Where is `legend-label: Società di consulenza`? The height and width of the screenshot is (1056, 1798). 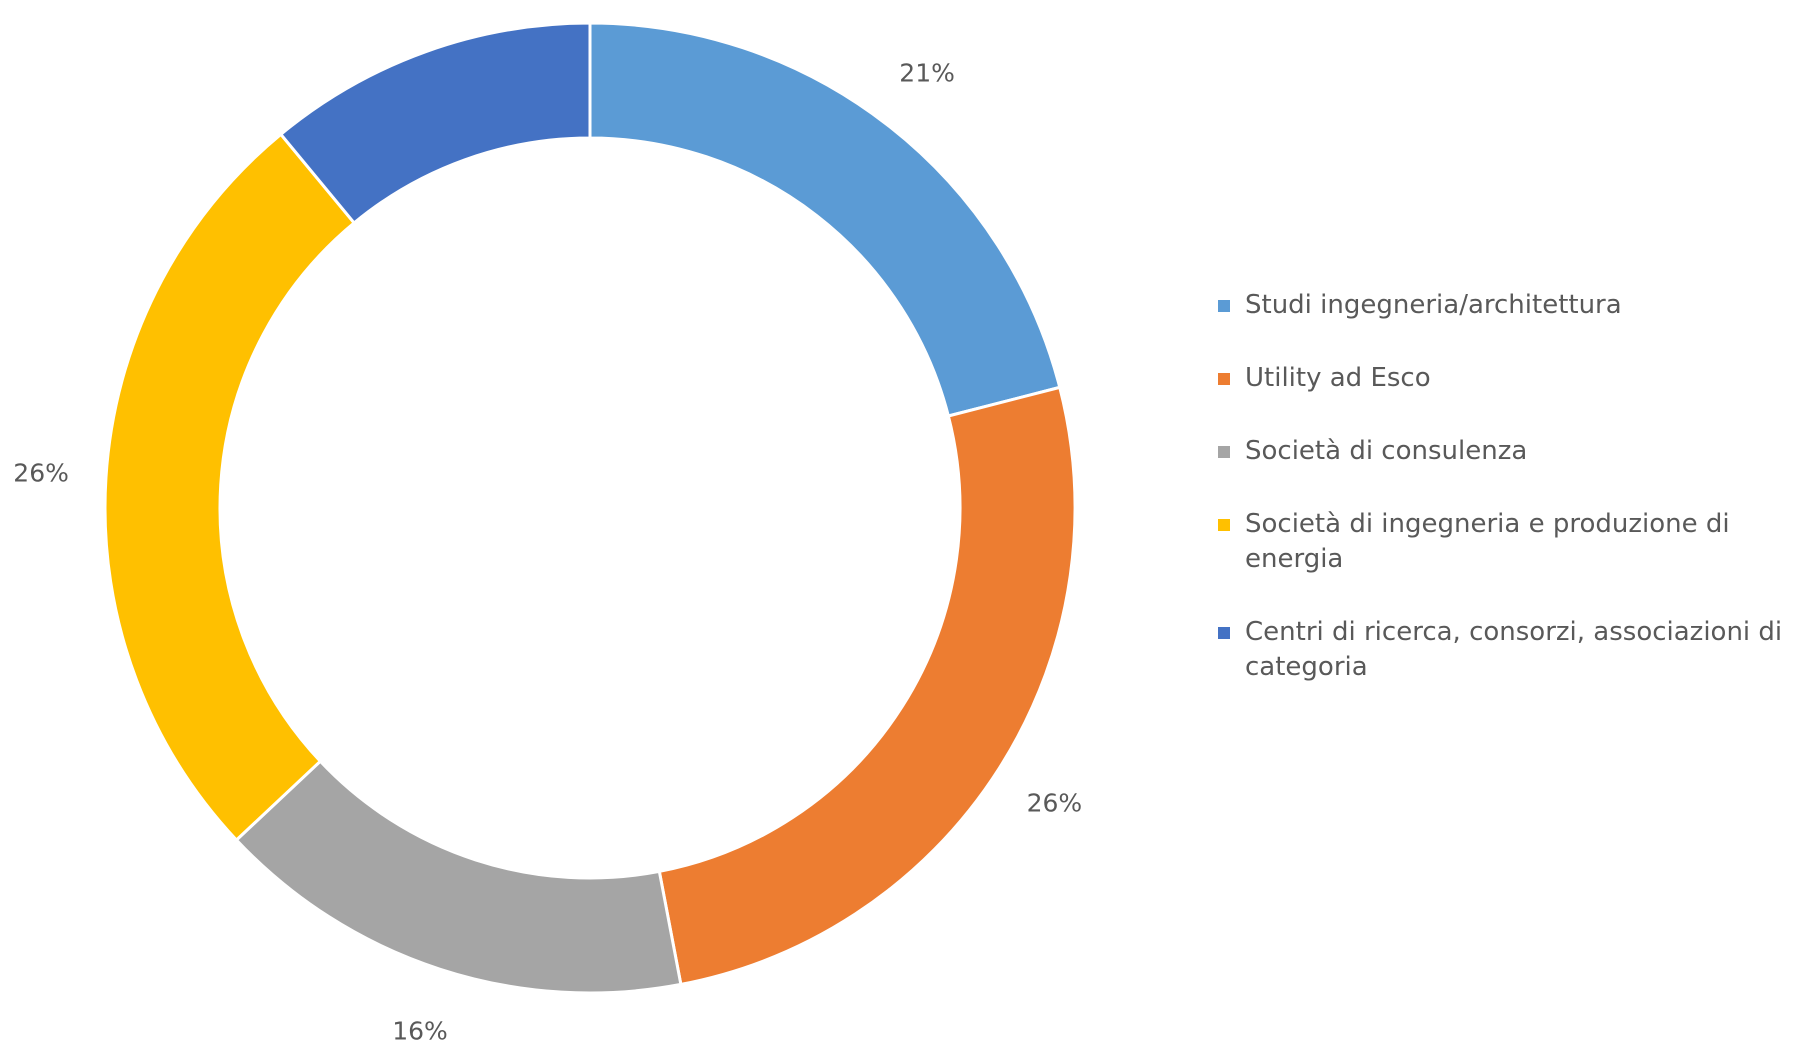
legend-label: Società di consulenza is located at coordinates (1386, 451).